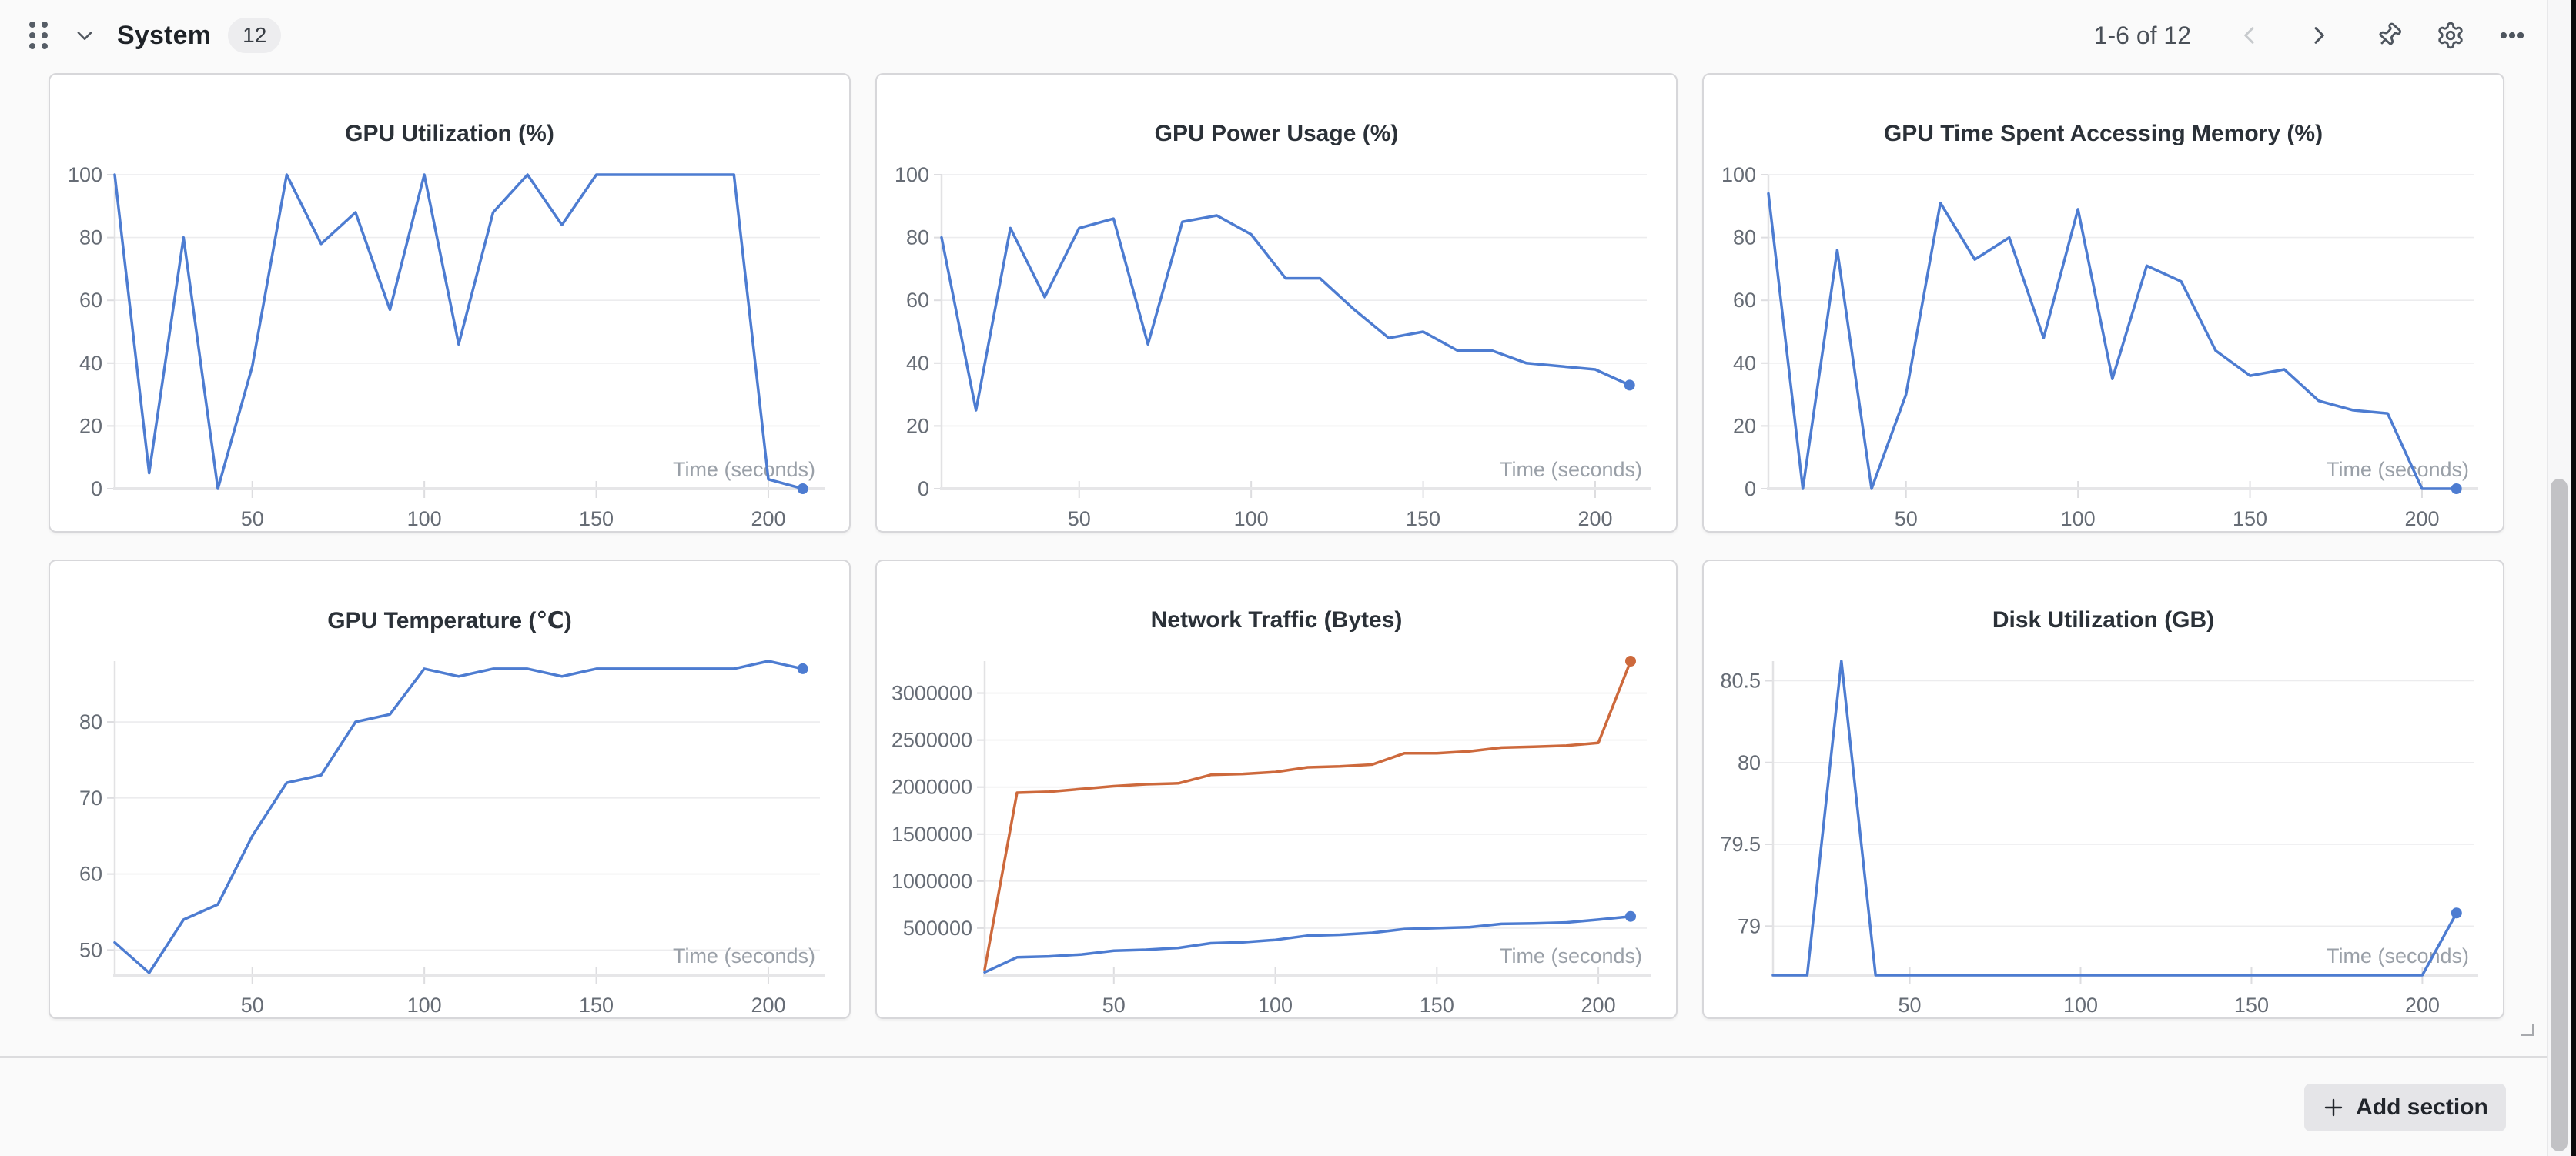 This screenshot has width=2576, height=1156. I want to click on next-page-button, so click(2319, 35).